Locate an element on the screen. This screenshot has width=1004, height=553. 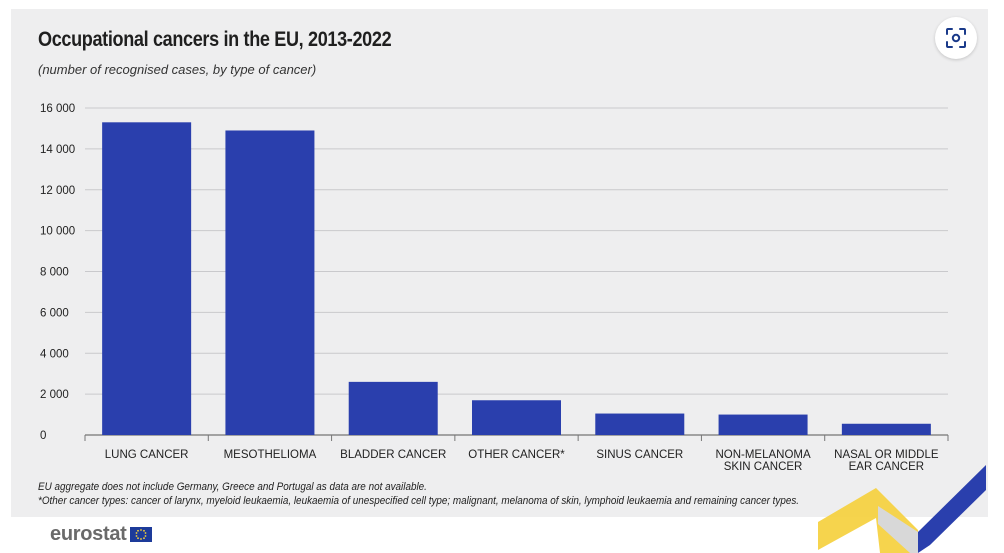
x-tick-label: OTHER CANCER* is located at coordinates (516, 455).